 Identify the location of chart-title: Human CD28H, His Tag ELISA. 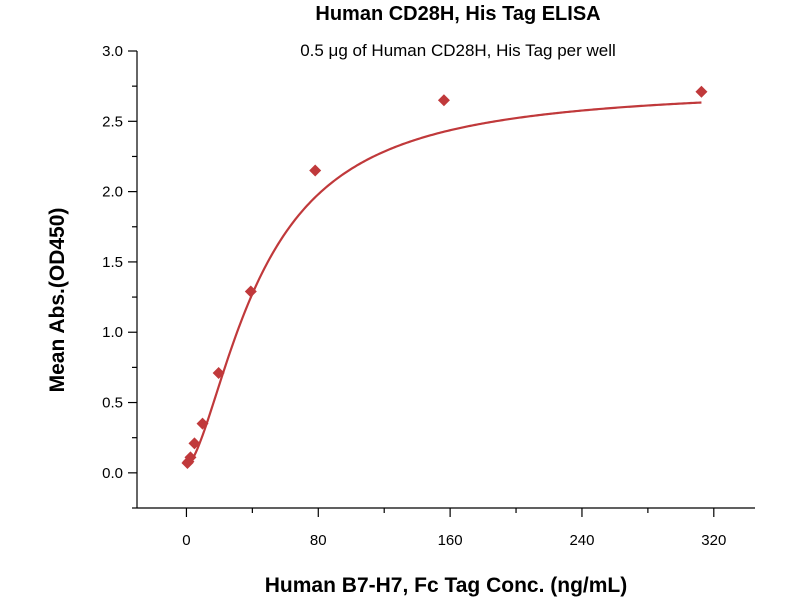
(457, 14).